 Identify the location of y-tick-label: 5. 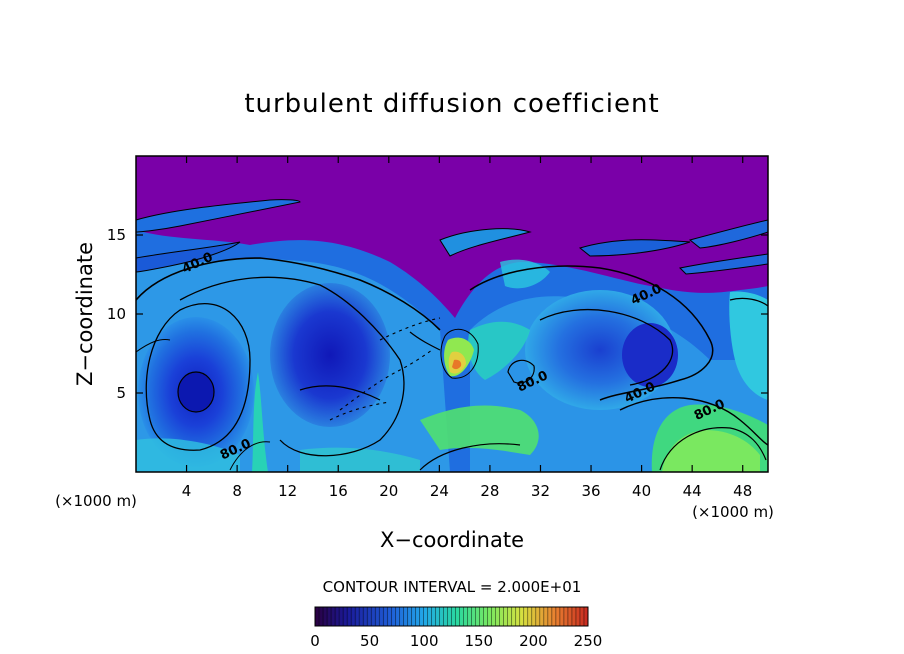
(121, 393).